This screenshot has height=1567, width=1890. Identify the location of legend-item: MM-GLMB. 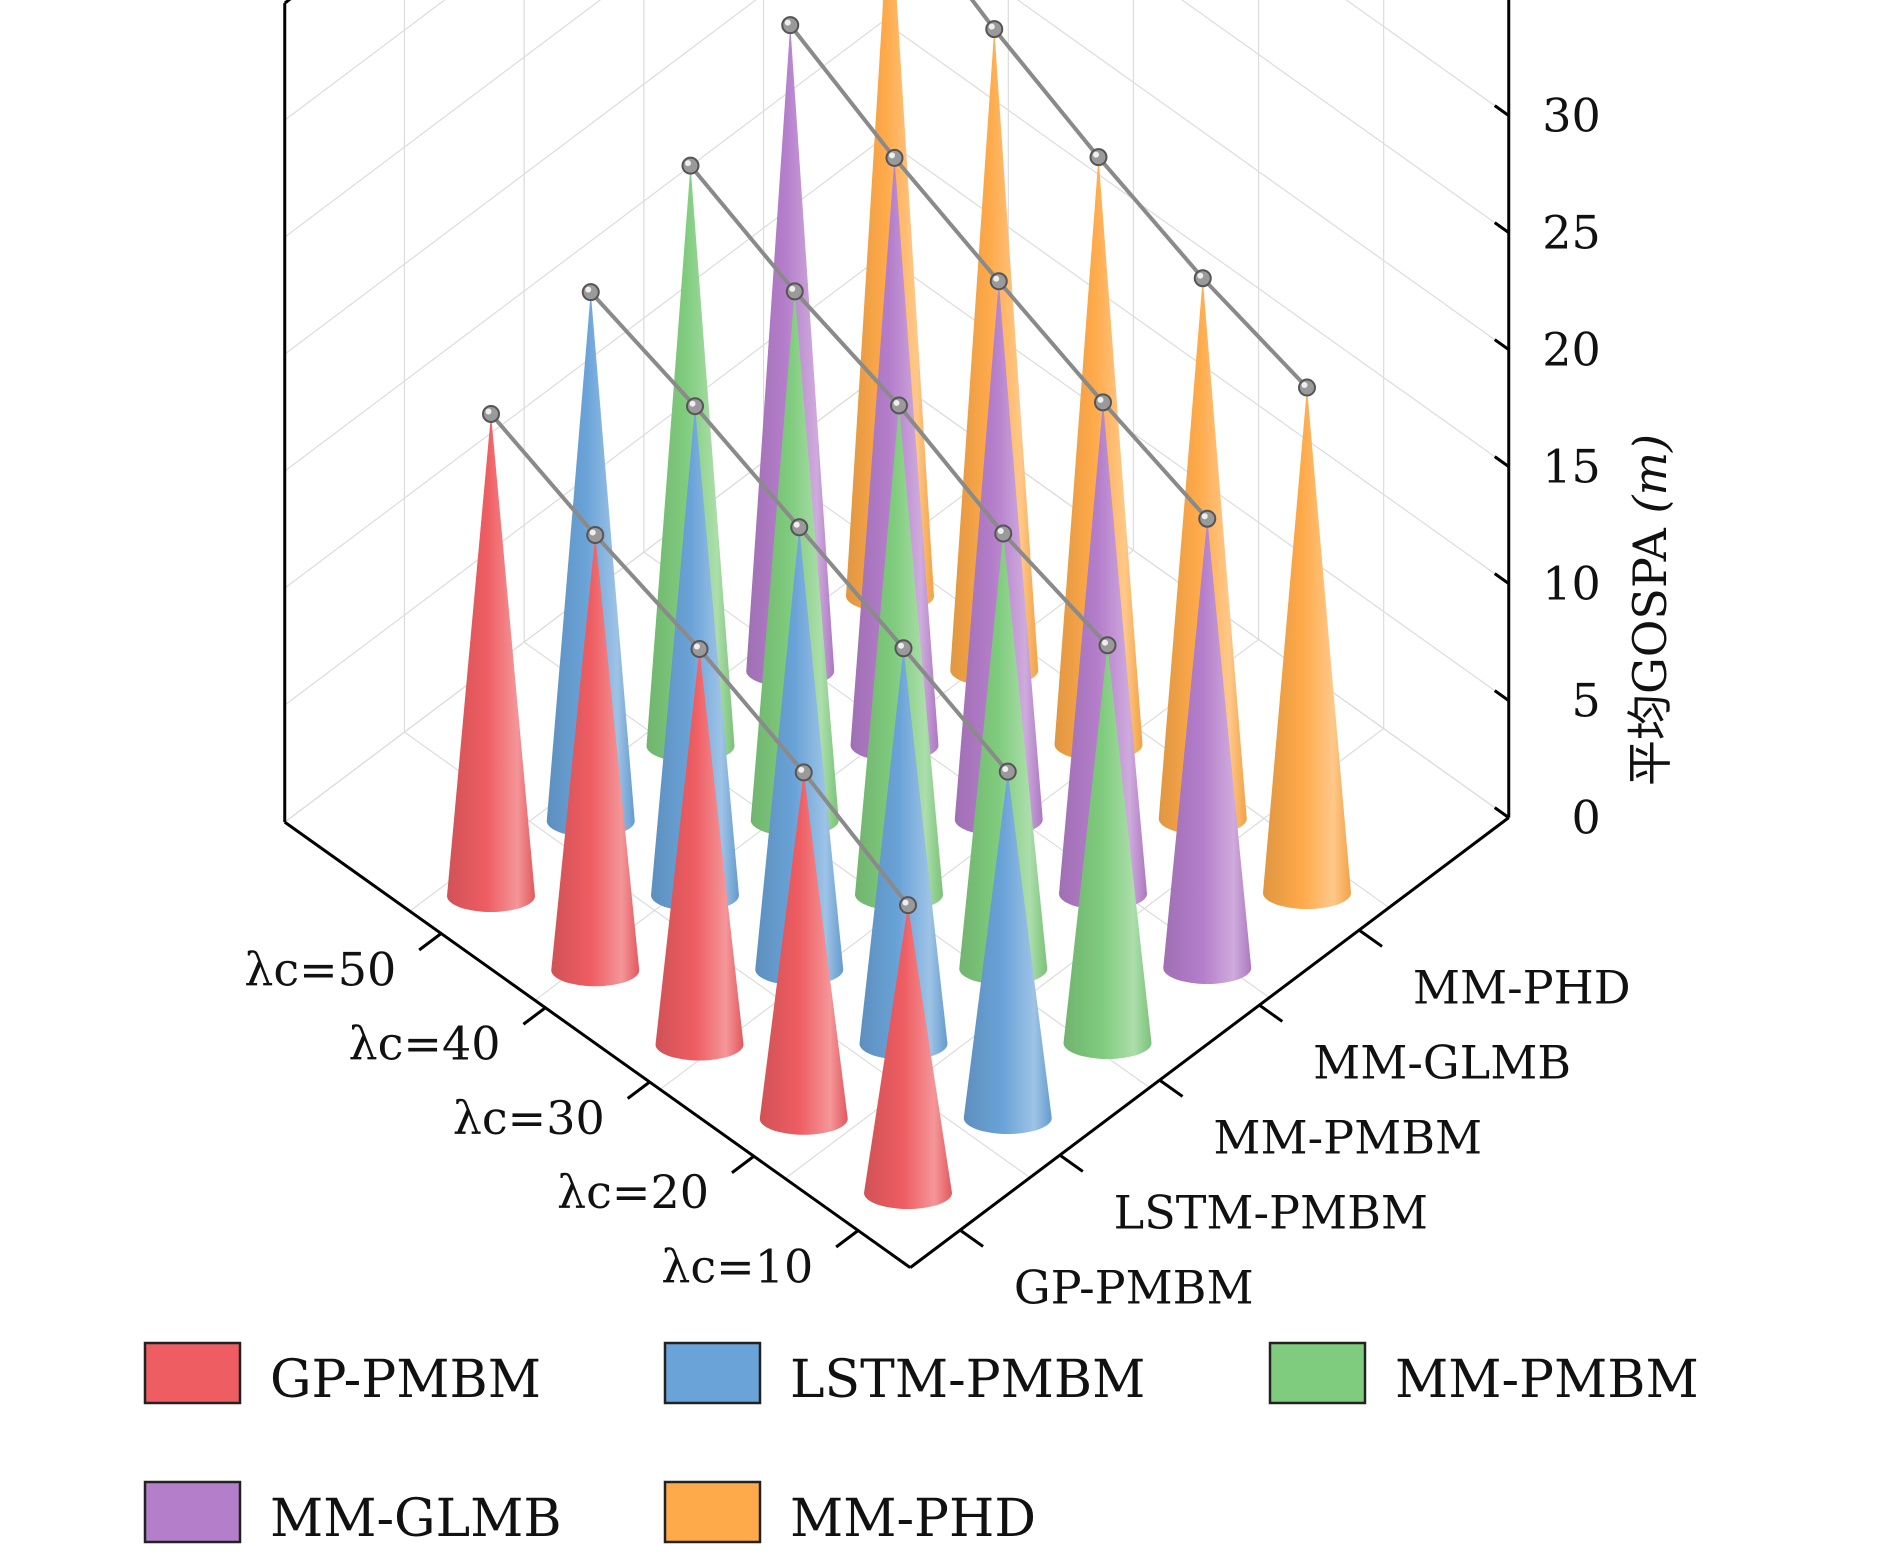
(352, 1514).